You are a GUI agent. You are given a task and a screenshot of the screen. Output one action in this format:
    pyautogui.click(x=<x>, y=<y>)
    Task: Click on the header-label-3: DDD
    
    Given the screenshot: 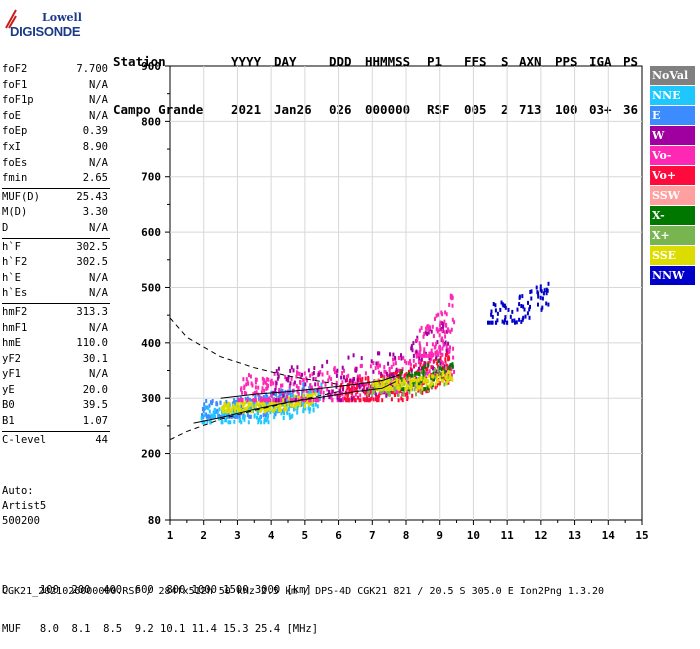 What is the action you would take?
    pyautogui.click(x=340, y=61)
    